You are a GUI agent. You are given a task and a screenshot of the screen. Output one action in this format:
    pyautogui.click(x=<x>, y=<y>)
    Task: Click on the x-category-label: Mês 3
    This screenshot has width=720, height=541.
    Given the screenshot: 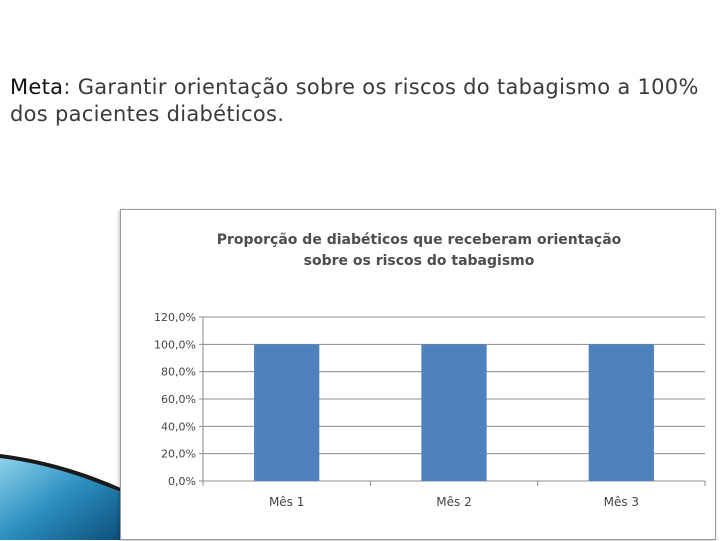 What is the action you would take?
    pyautogui.click(x=621, y=502)
    